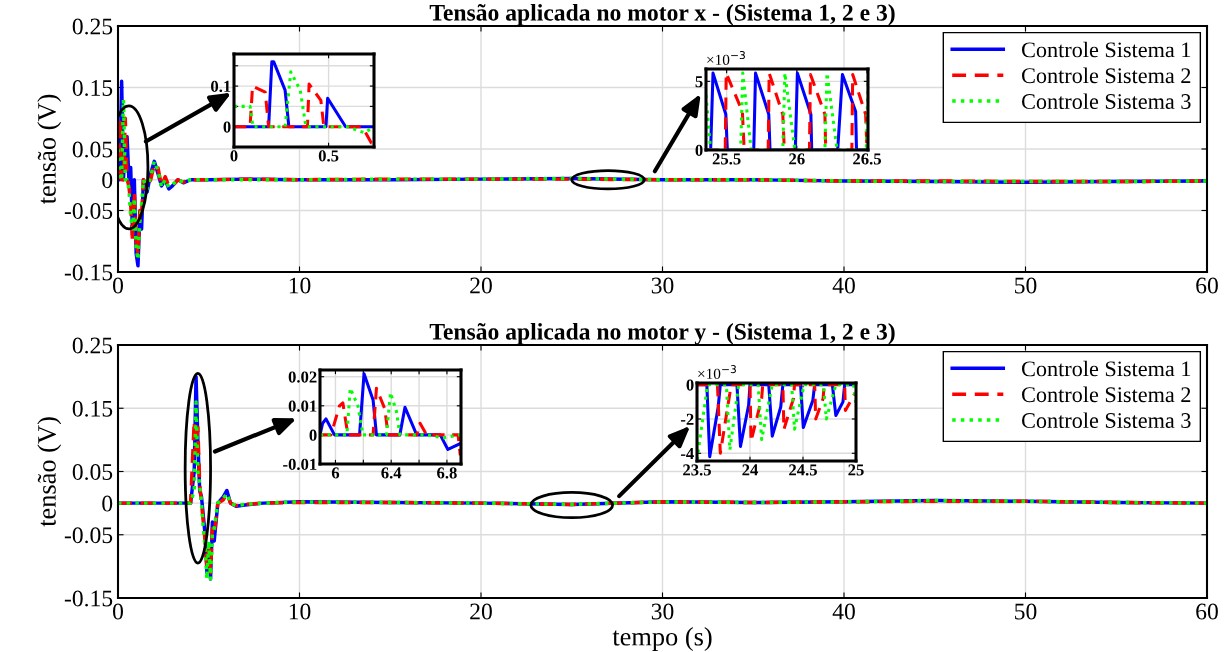 The height and width of the screenshot is (652, 1232). Describe the element at coordinates (662, 334) in the screenshot. I see `chart-title: Tensão aplicada no motor y - (Sistema 1, 2 e 3)` at that location.